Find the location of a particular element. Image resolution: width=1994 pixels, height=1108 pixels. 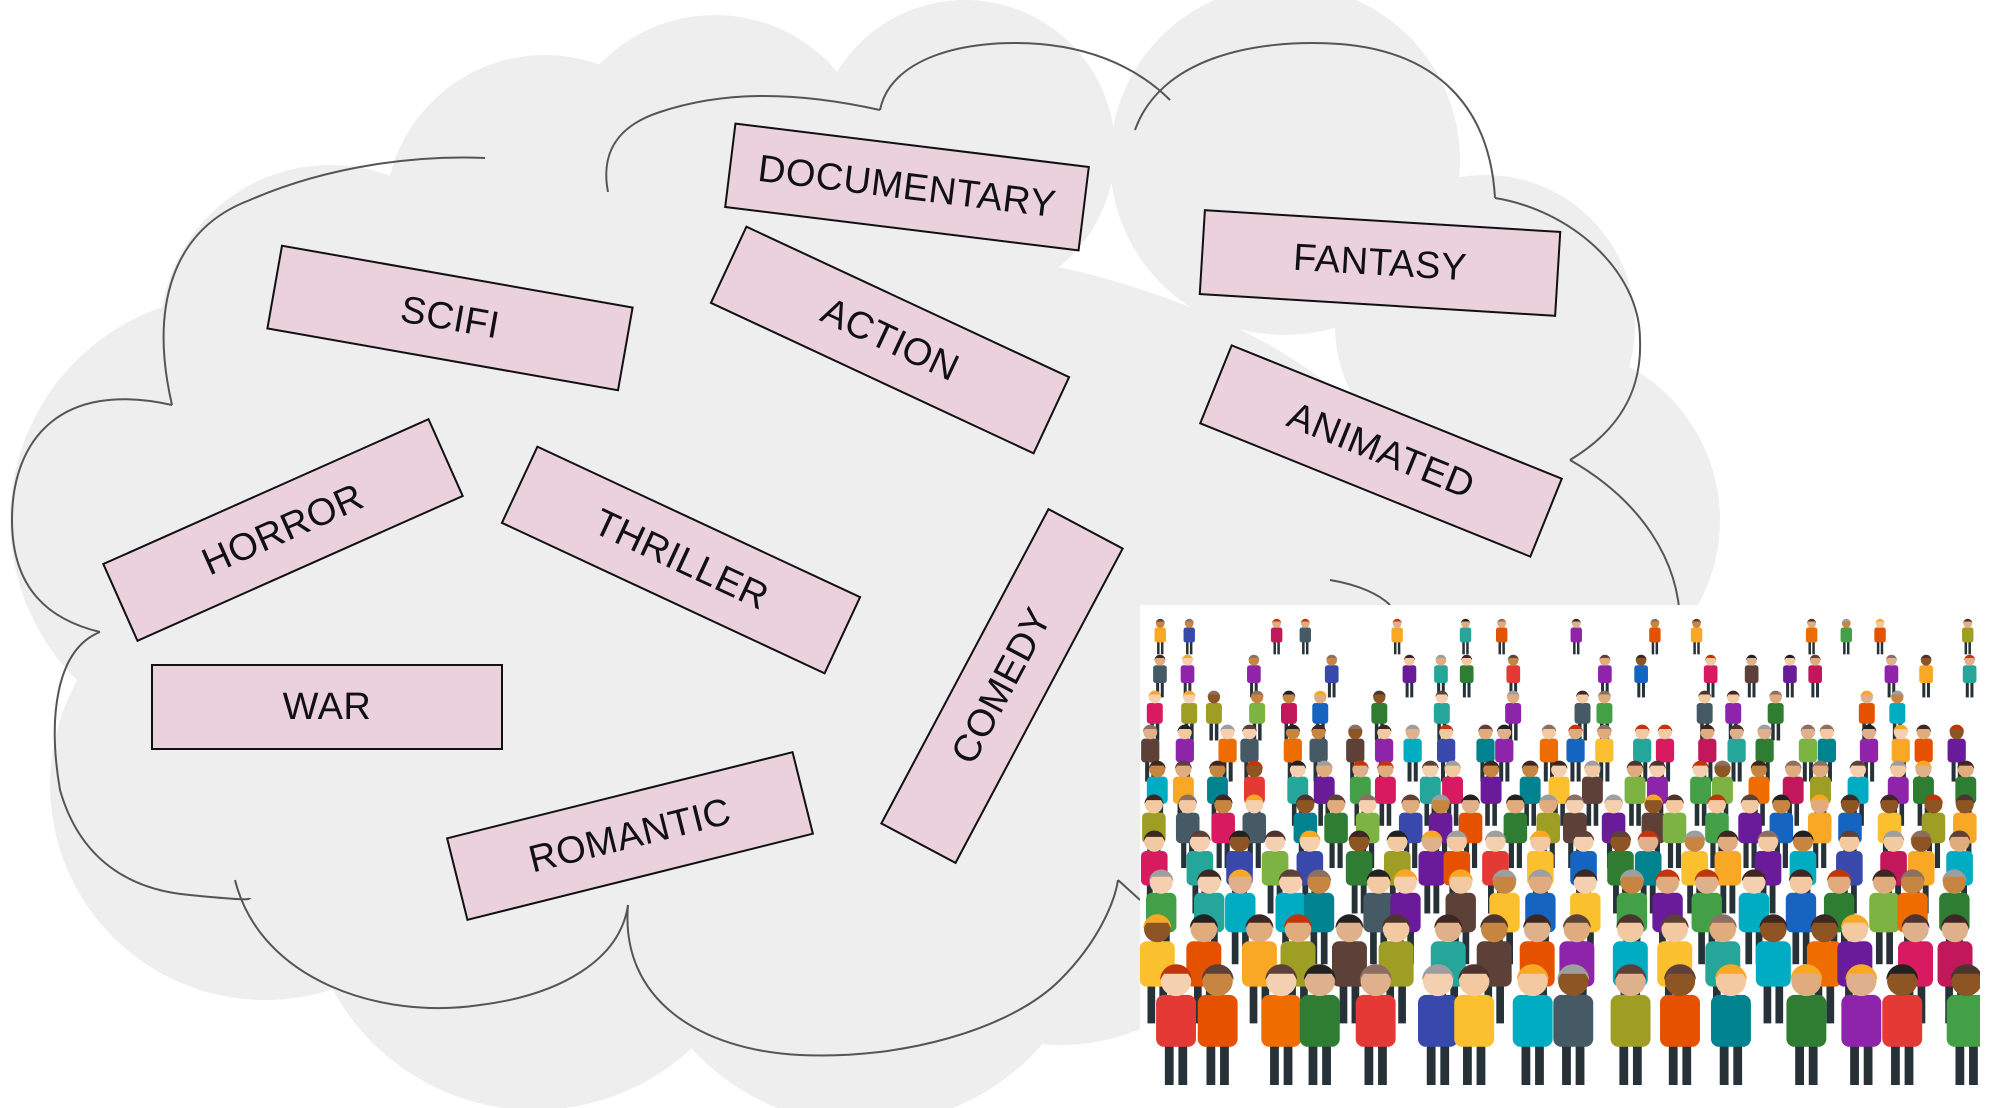

genre-label: FANTASY is located at coordinates (1380, 262).